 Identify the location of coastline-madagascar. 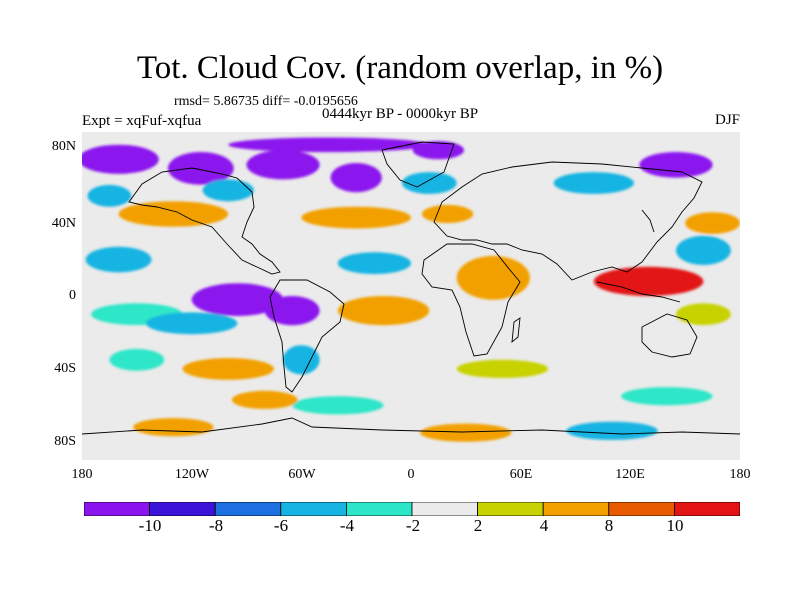
(516, 330).